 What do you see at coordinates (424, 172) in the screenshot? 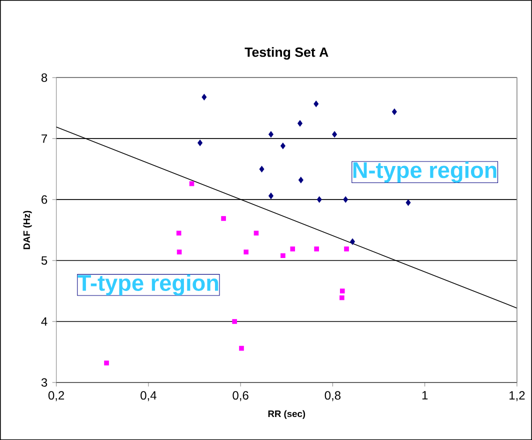
I see `annotation: N-type region` at bounding box center [424, 172].